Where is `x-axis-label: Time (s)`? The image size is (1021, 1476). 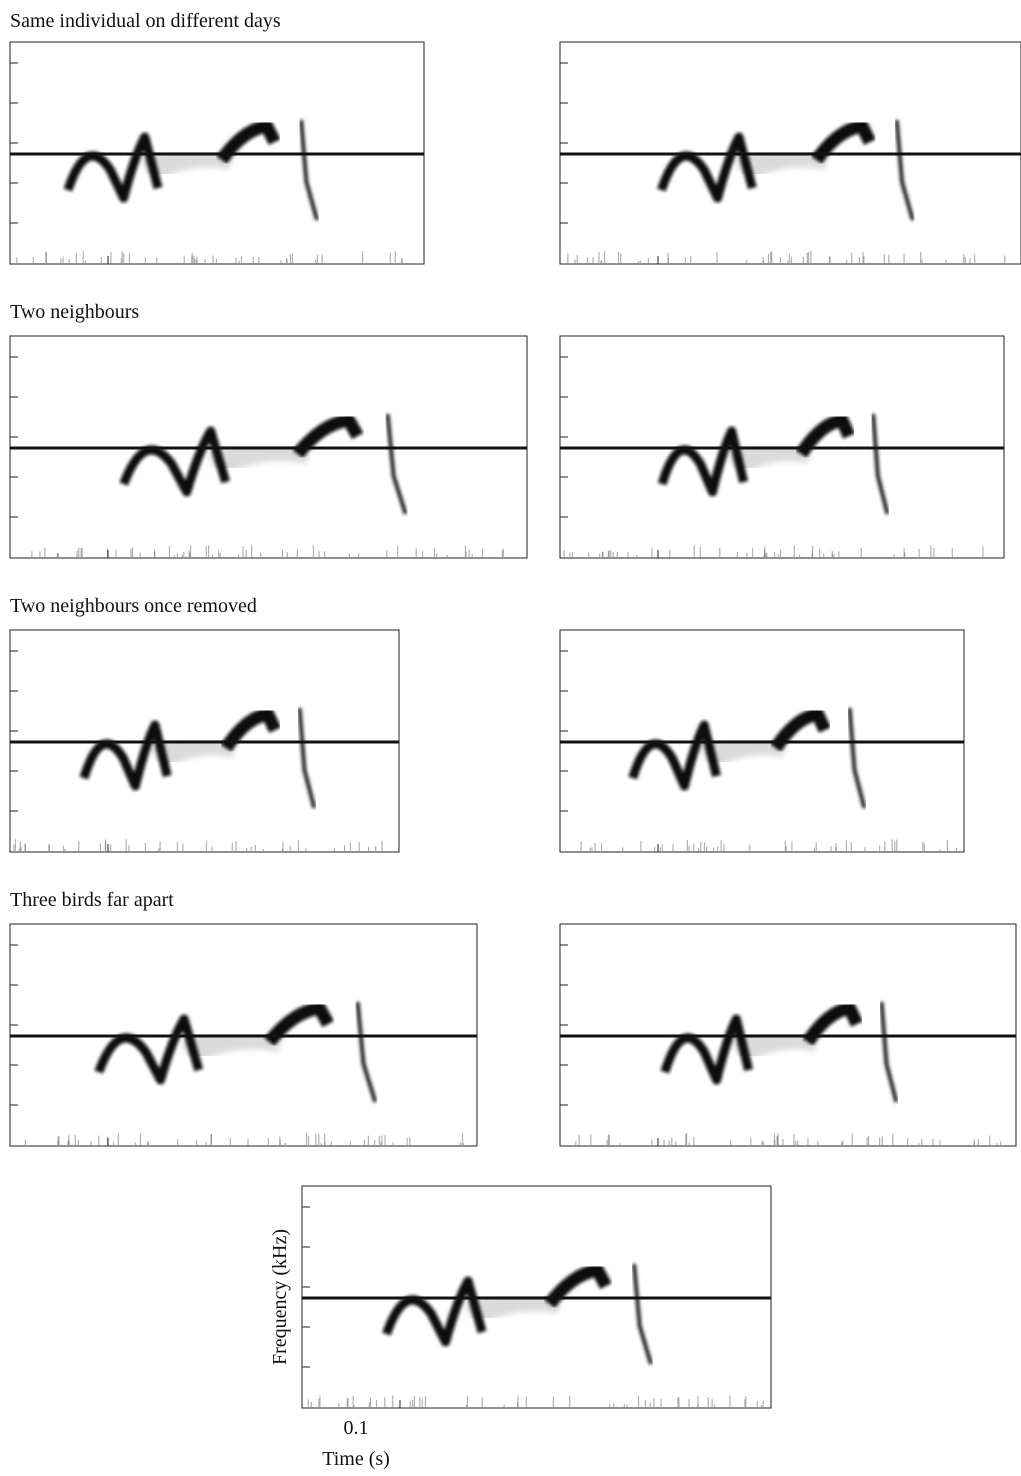 x-axis-label: Time (s) is located at coordinates (356, 1459).